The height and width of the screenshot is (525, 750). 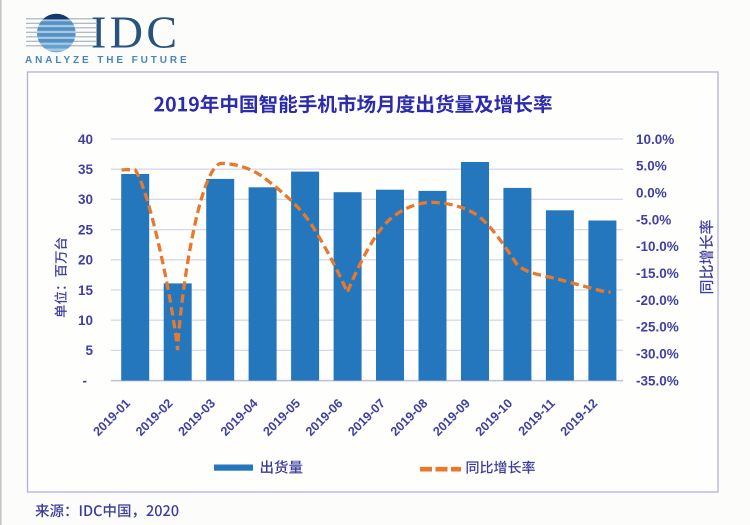 I want to click on svg-text: -15.0%, so click(x=657, y=273).